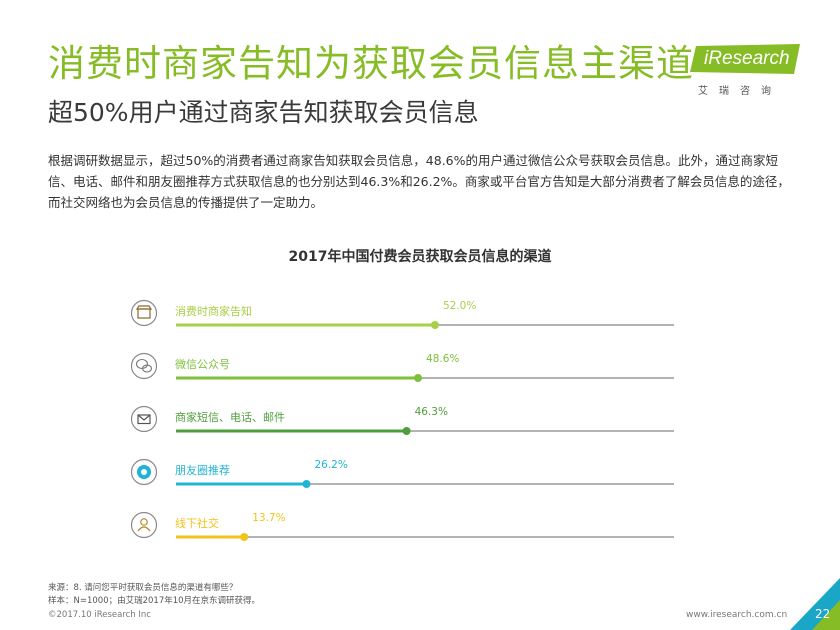 The width and height of the screenshot is (840, 630). I want to click on value-label: 52.0%, so click(459, 306).